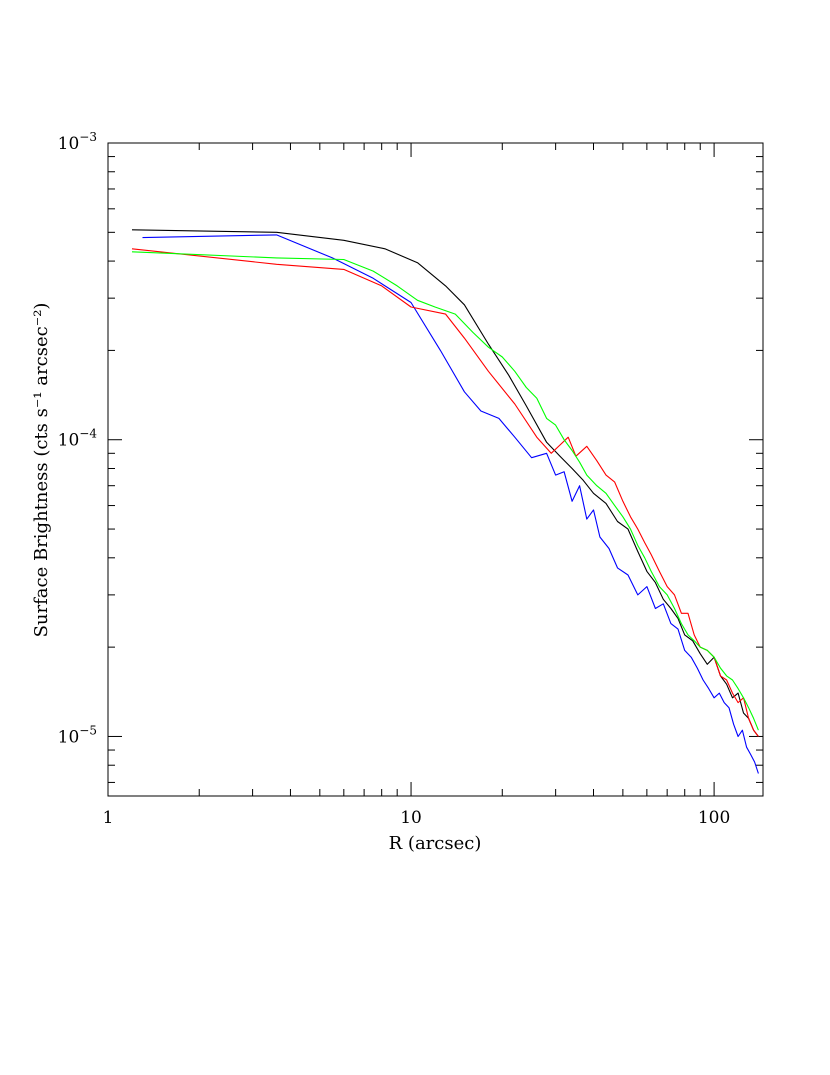 Image resolution: width=830 pixels, height=1075 pixels. Describe the element at coordinates (41, 470) in the screenshot. I see `y-axis-label: Surface Brightness (cts s⁻¹ arcsec⁻²)` at that location.